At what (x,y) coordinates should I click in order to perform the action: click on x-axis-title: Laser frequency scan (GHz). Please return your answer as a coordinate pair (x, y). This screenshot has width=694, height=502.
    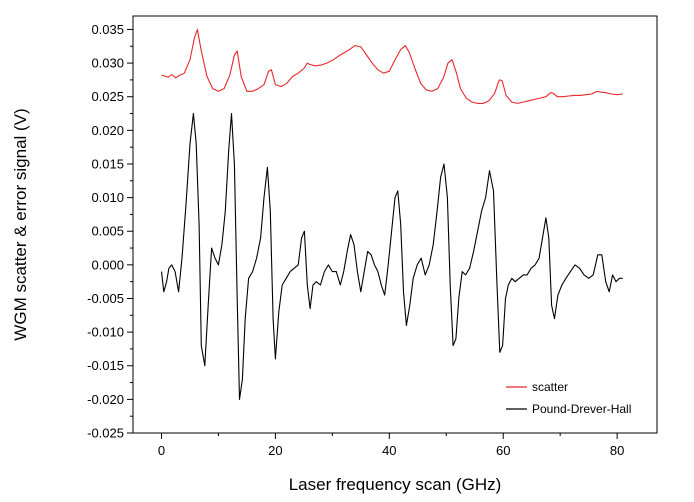
    Looking at the image, I should click on (395, 484).